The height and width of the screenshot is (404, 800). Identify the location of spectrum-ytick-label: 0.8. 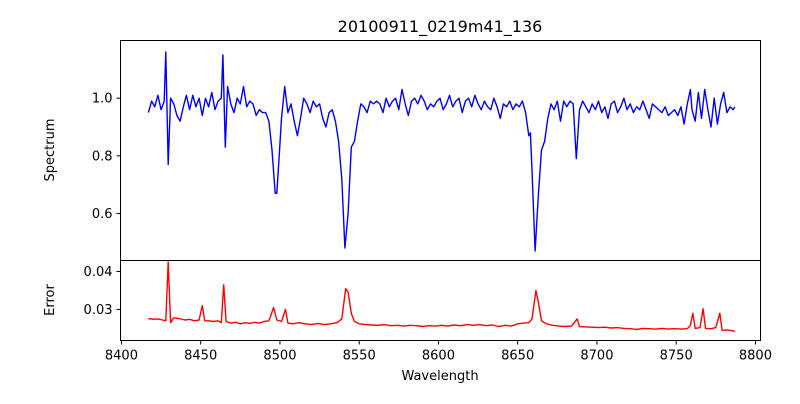
(102, 156).